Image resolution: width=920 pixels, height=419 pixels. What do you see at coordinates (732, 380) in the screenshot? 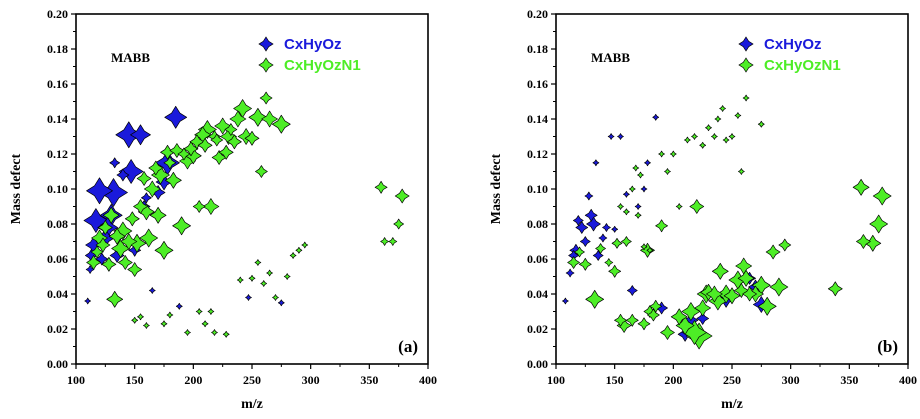
I see `x-tick-label: 250` at bounding box center [732, 380].